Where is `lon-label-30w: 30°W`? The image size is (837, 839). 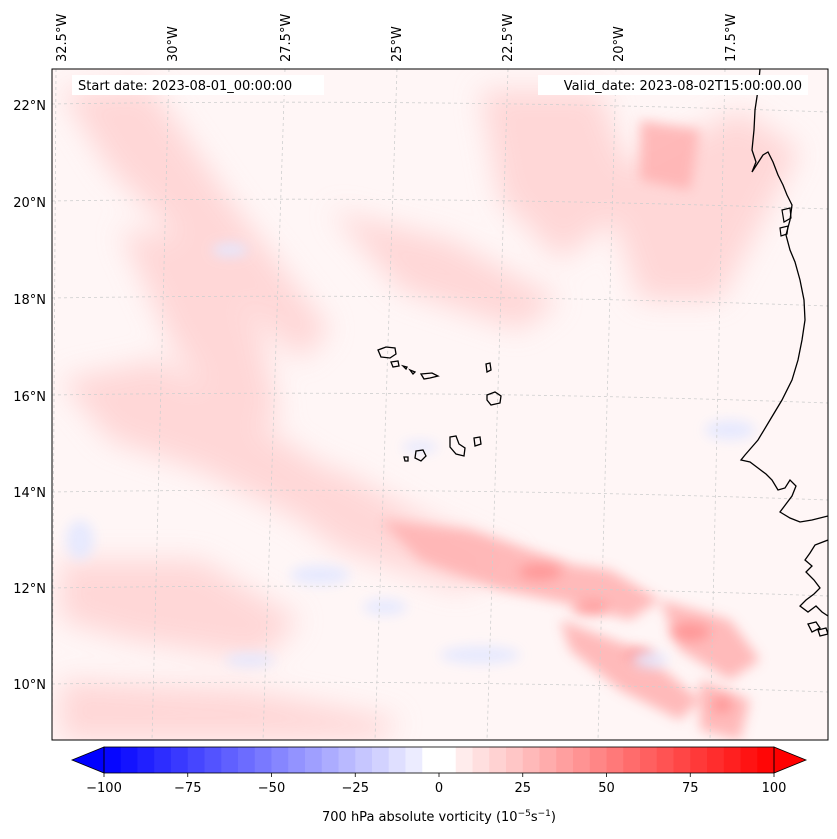
lon-label-30w: 30°W is located at coordinates (173, 44).